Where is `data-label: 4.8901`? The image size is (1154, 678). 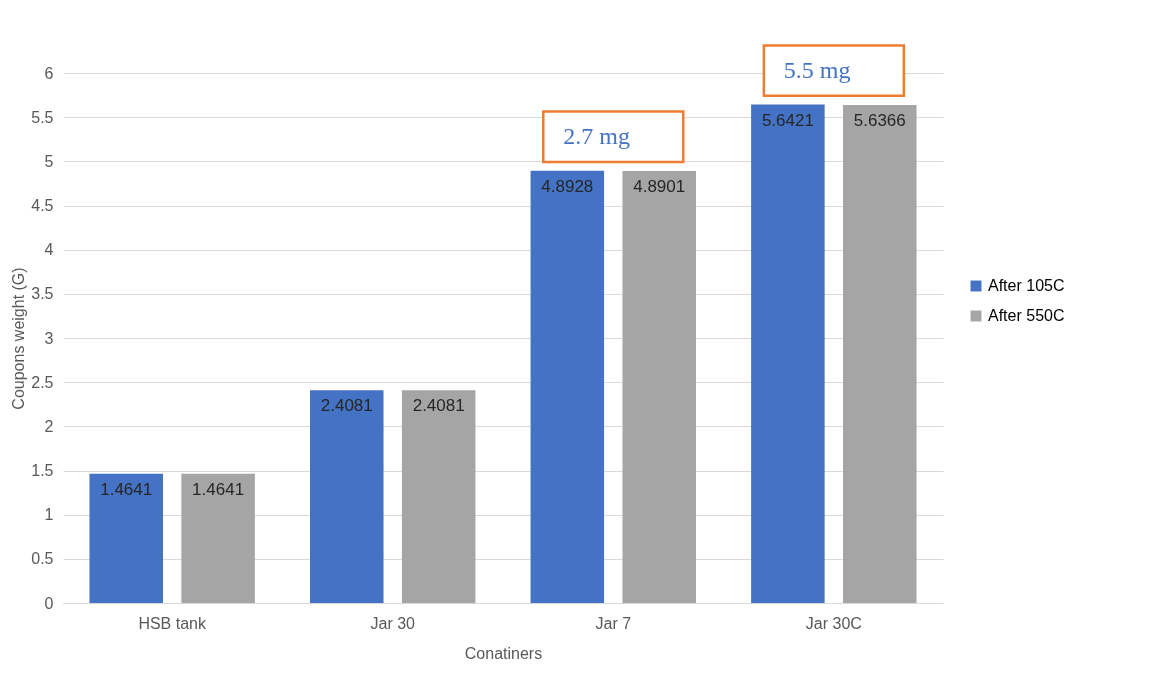 data-label: 4.8901 is located at coordinates (659, 187).